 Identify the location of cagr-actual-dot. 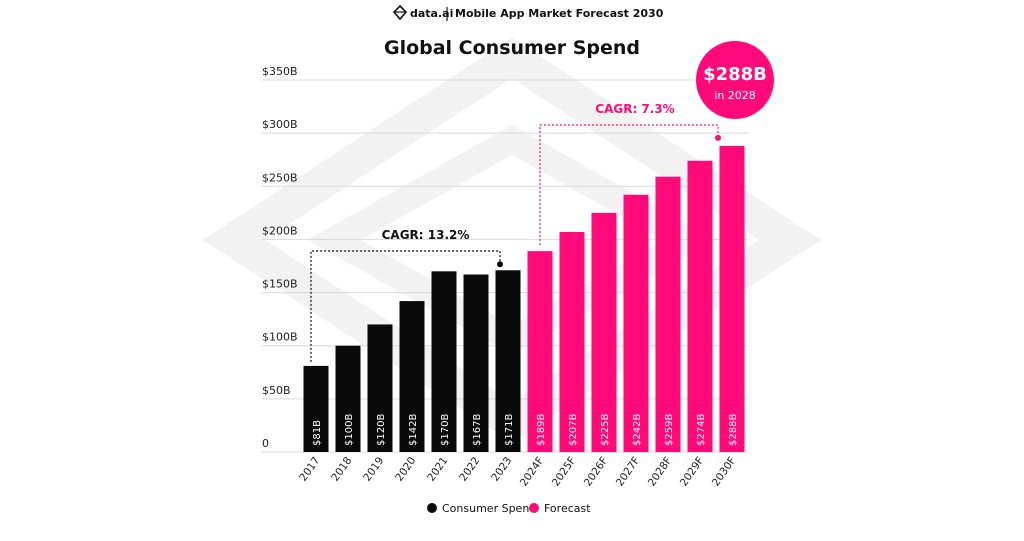
(500, 264).